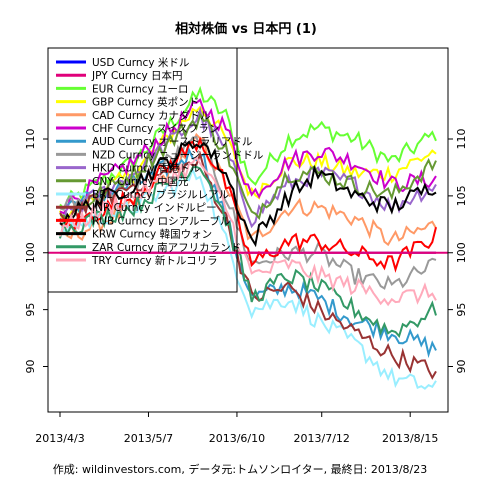  I want to click on x-tick-label: 2013/4/3, so click(59, 438).